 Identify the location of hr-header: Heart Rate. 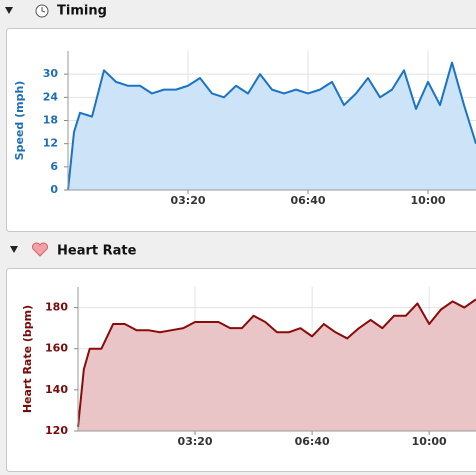
(73, 250).